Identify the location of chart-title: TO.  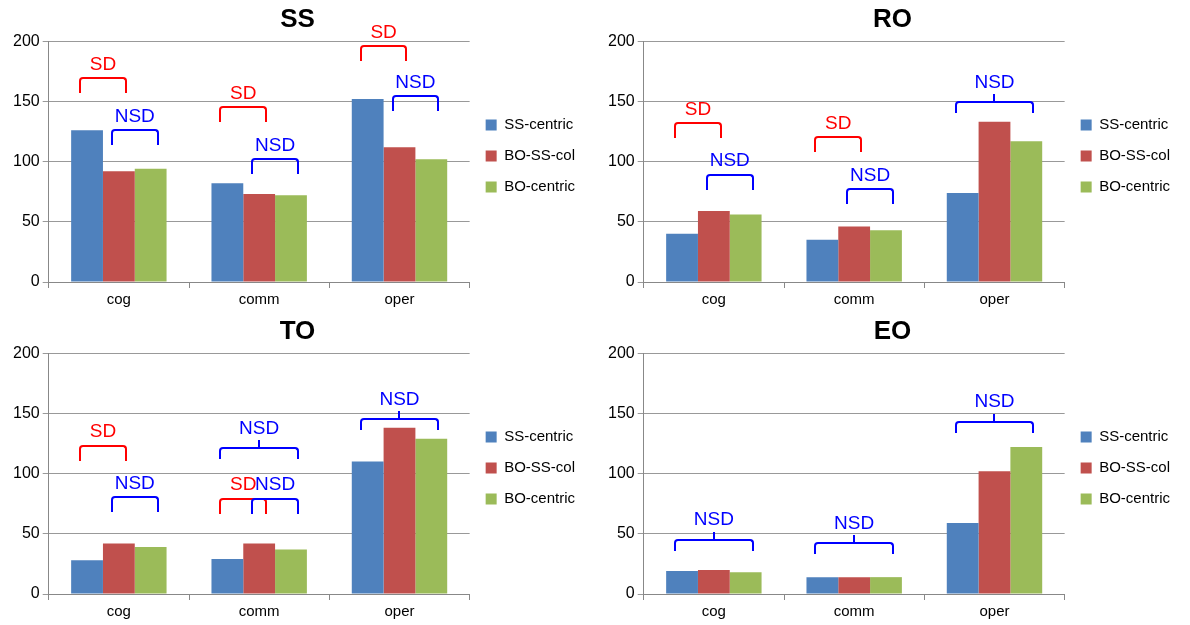
(297, 329).